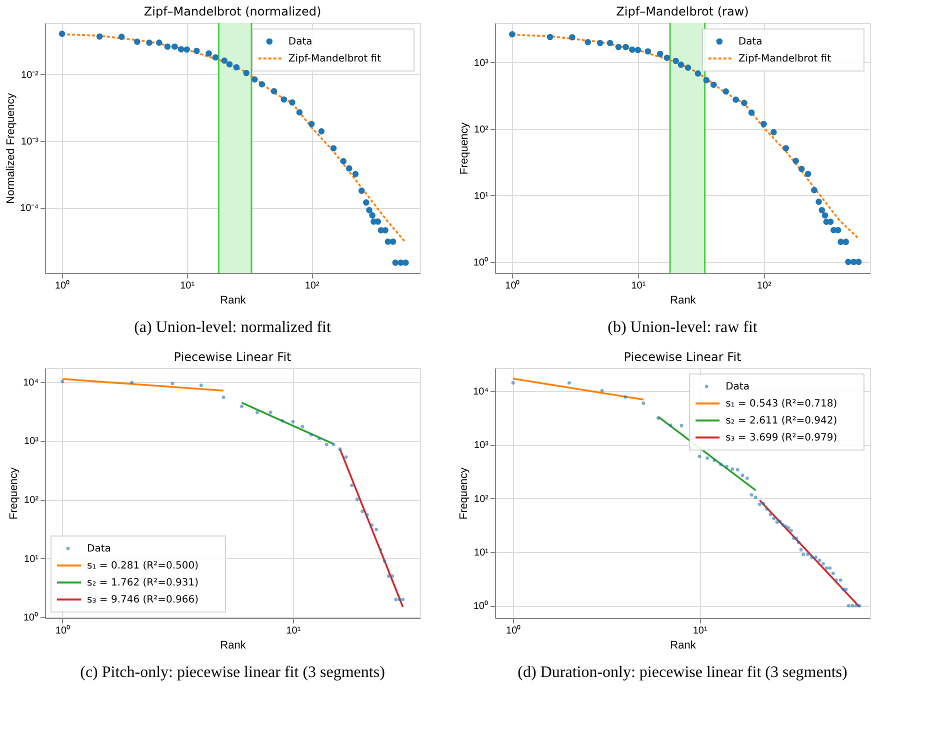 The height and width of the screenshot is (738, 930). I want to click on legend-label: s₂ = 2.611 (R²=0.942), so click(782, 421).